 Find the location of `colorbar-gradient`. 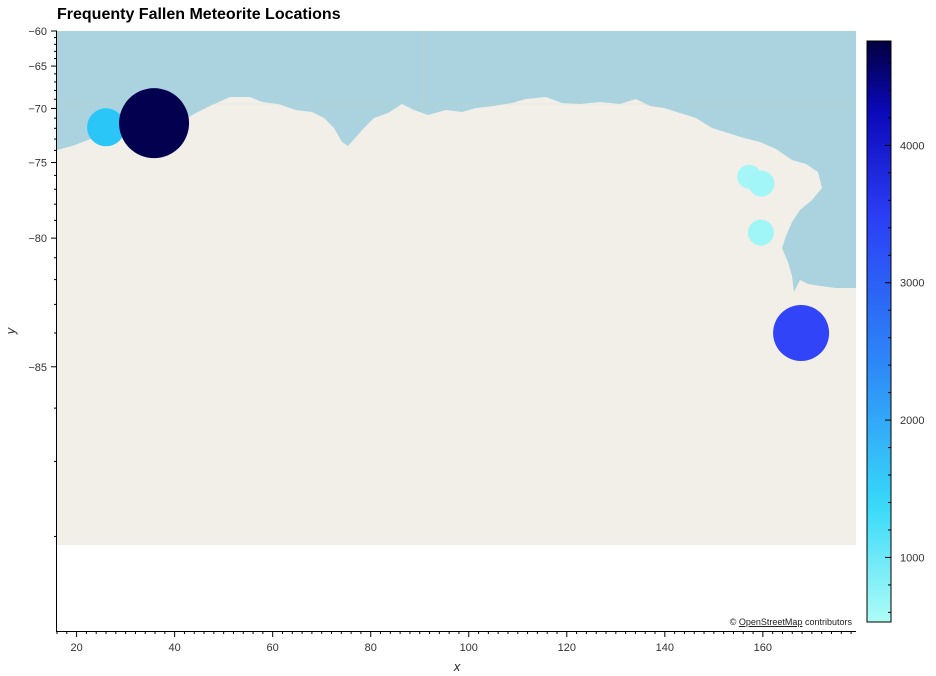

colorbar-gradient is located at coordinates (879, 331).